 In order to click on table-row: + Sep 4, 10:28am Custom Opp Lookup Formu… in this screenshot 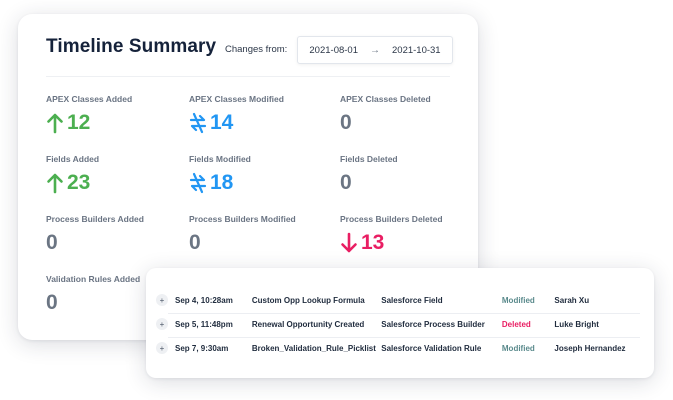, I will do `click(399, 300)`.